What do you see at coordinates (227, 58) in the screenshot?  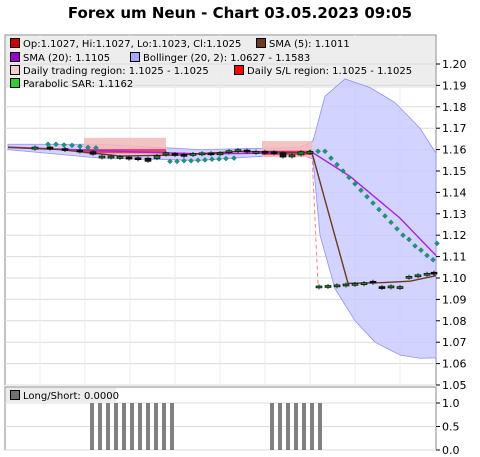 I see `legend-label: Bollinger (20, 2): 1.0627 - 1.1583` at bounding box center [227, 58].